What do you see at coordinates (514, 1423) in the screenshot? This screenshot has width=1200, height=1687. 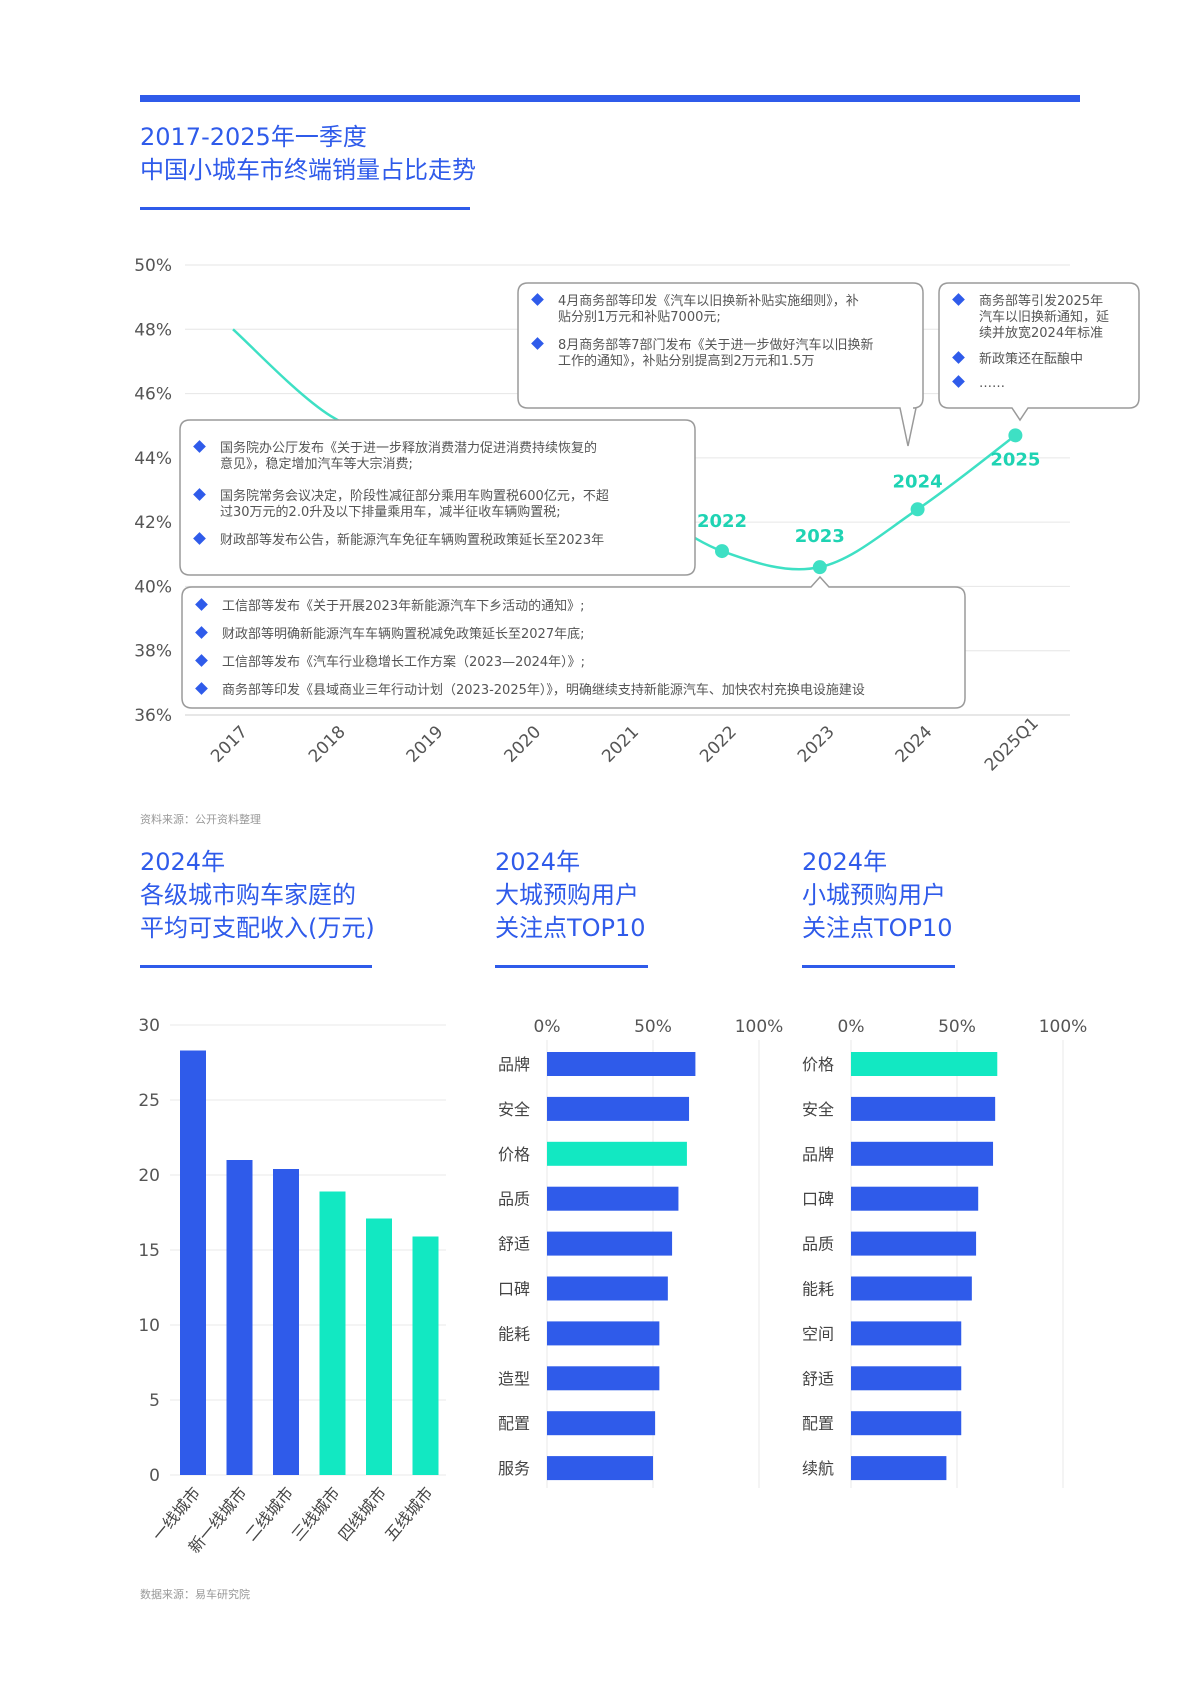 I see `big-city-category-label: 配置` at bounding box center [514, 1423].